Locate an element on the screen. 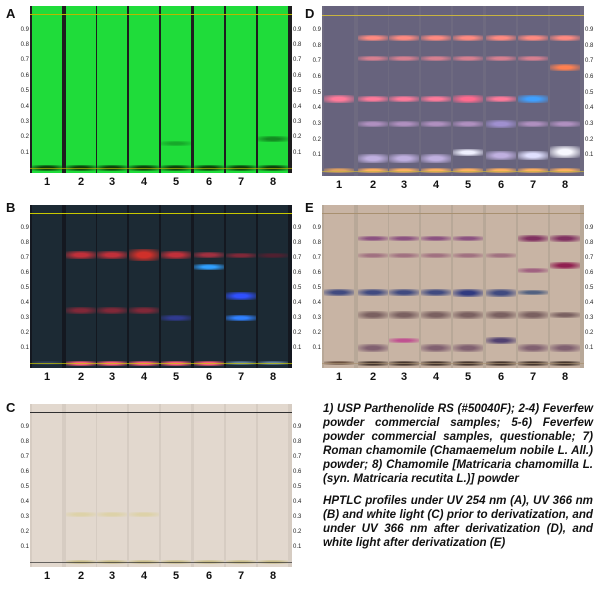 The height and width of the screenshot is (600, 600). lane-numbers-a: 1 2 3 4 5 6 7 8 is located at coordinates (161, 183).